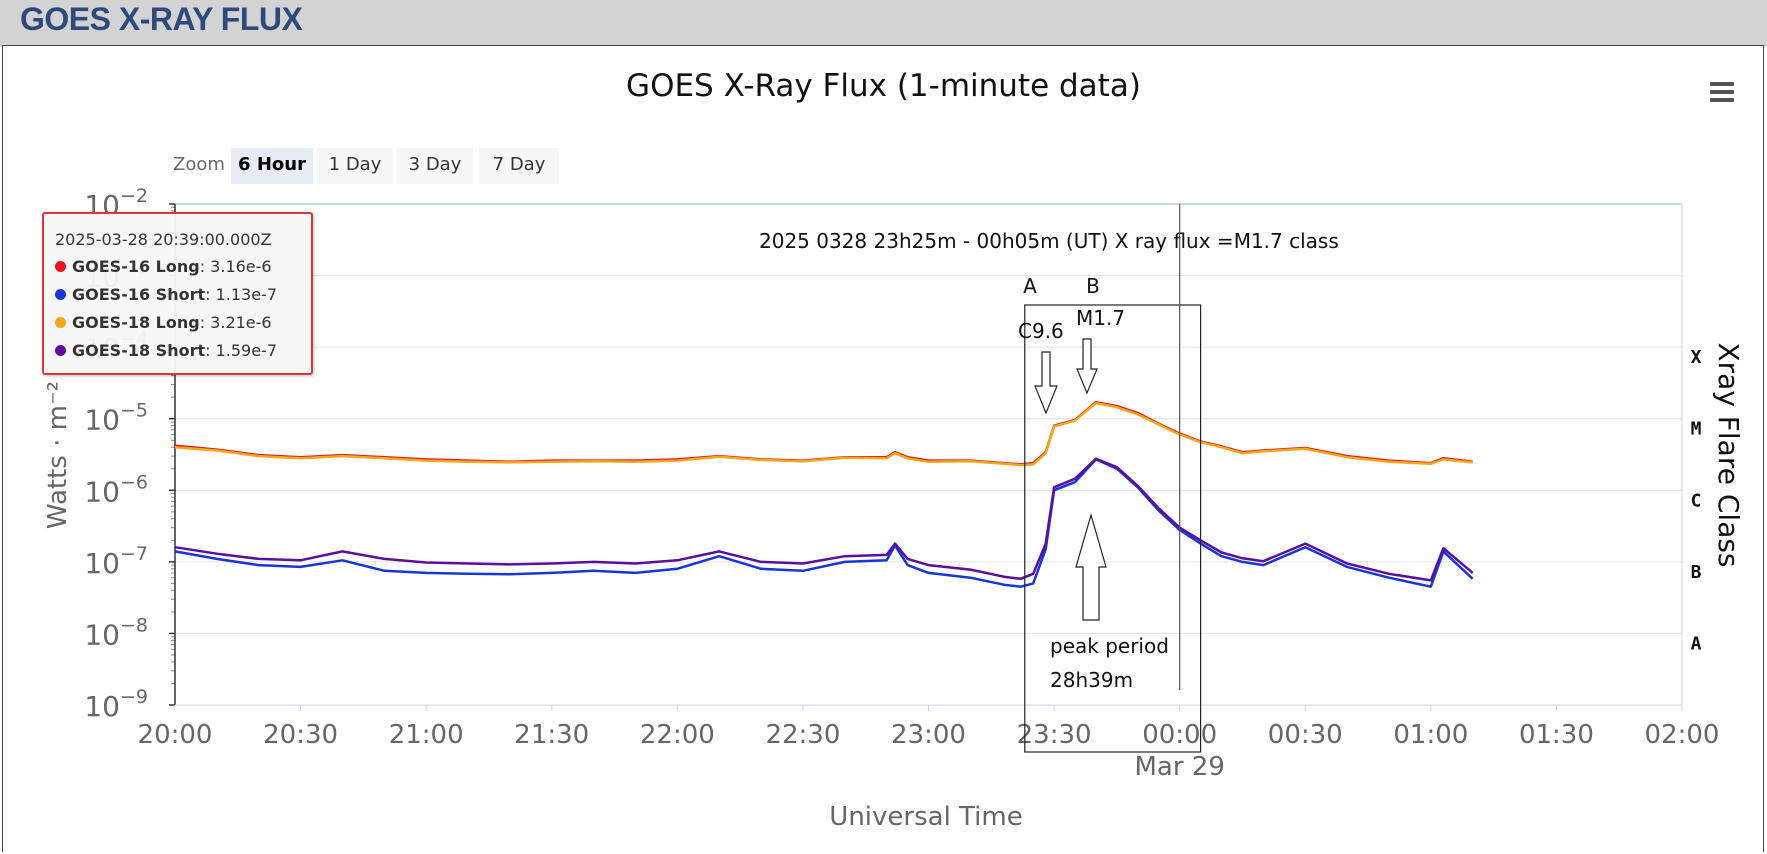  What do you see at coordinates (1093, 286) in the screenshot?
I see `marker-b-label: B` at bounding box center [1093, 286].